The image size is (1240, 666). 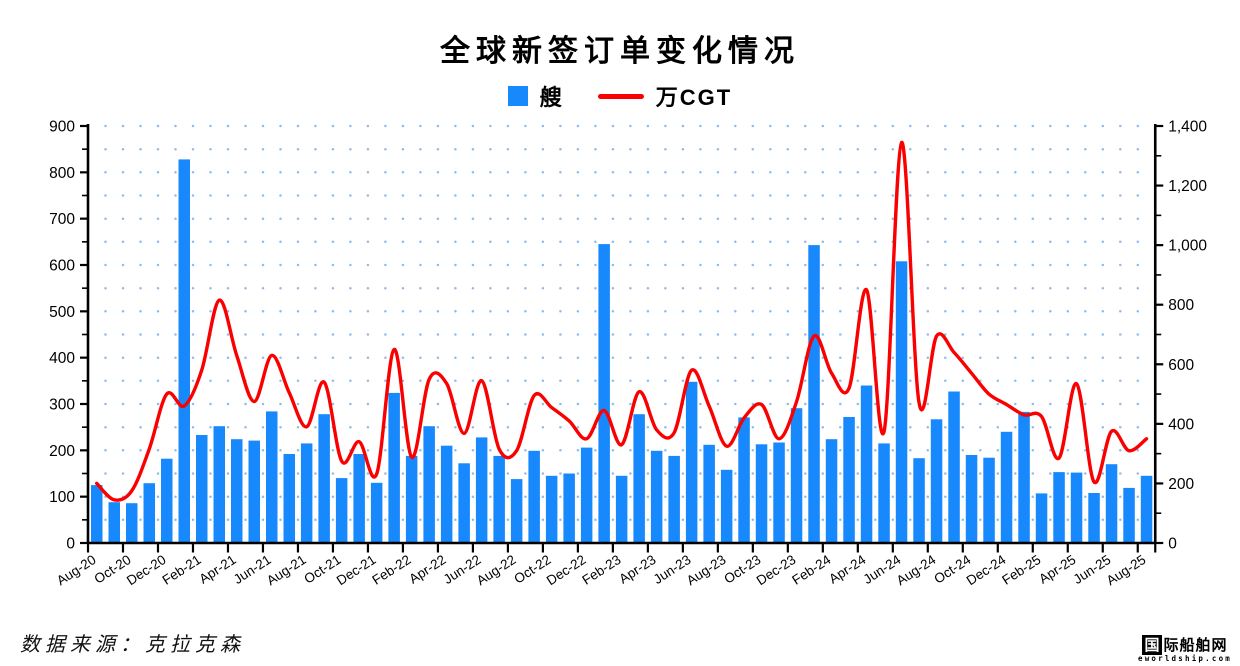 I want to click on y-axis-right-labels: 0 200 400 600 800 1,000 1,200 1,400, so click(x=1187, y=336).